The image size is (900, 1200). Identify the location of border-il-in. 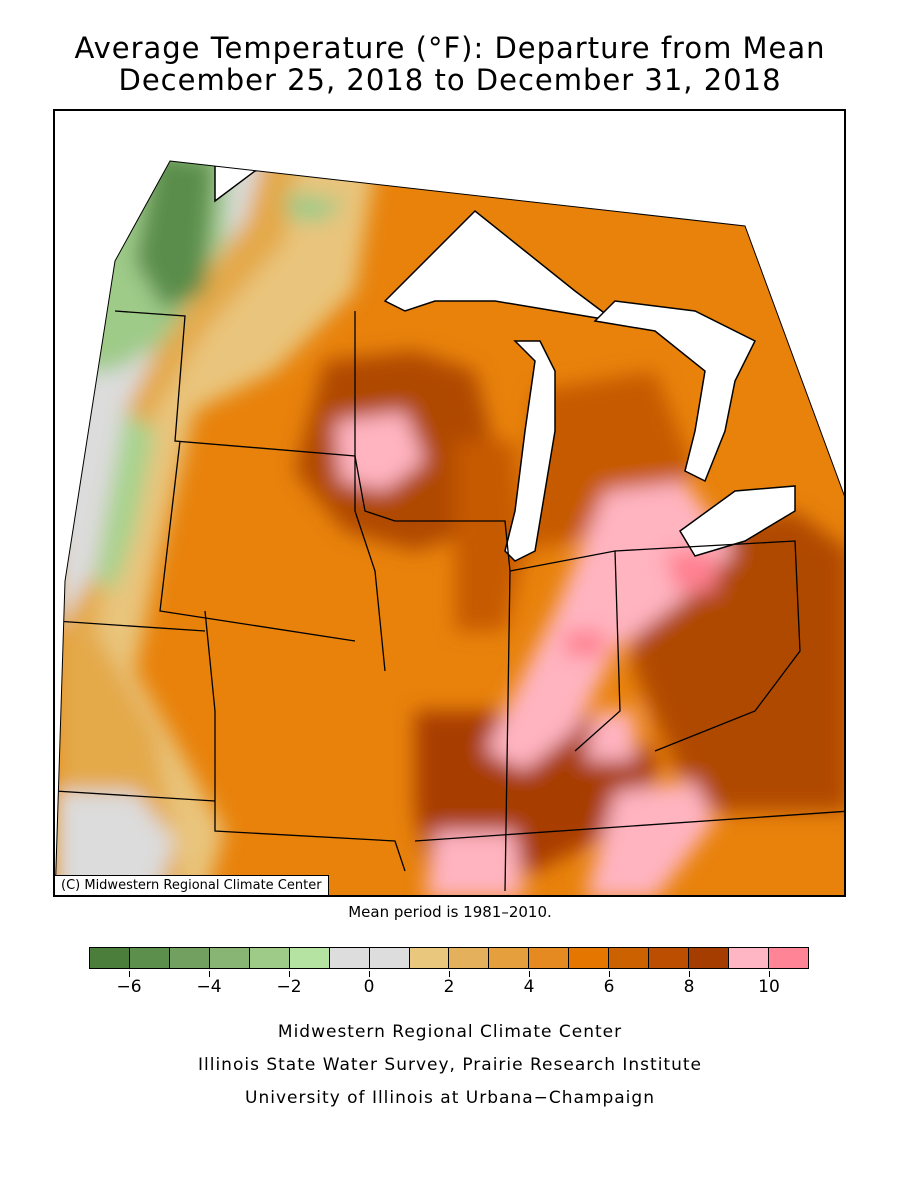
(565, 651).